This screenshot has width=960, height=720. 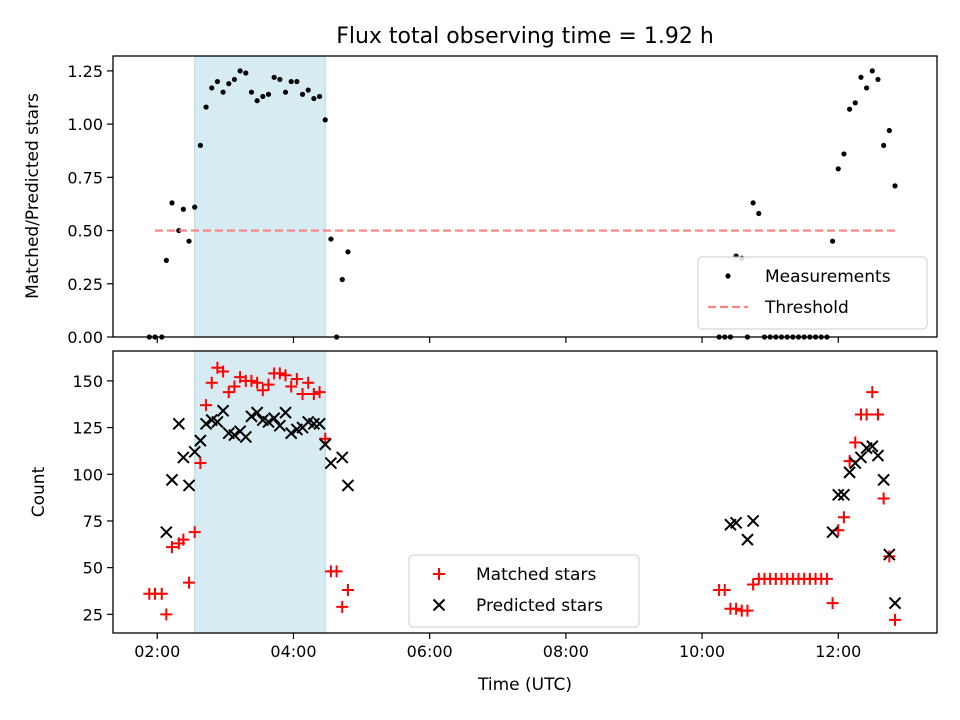 I want to click on x-tick-label: 02:00, so click(x=157, y=651).